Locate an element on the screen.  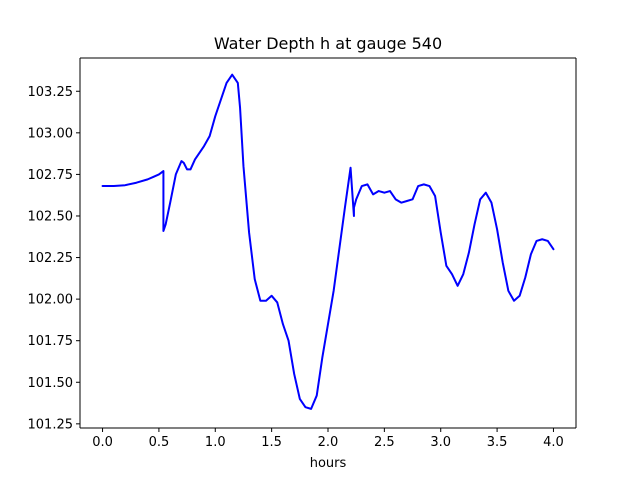
y-tick-label: 103.25 is located at coordinates (51, 92).